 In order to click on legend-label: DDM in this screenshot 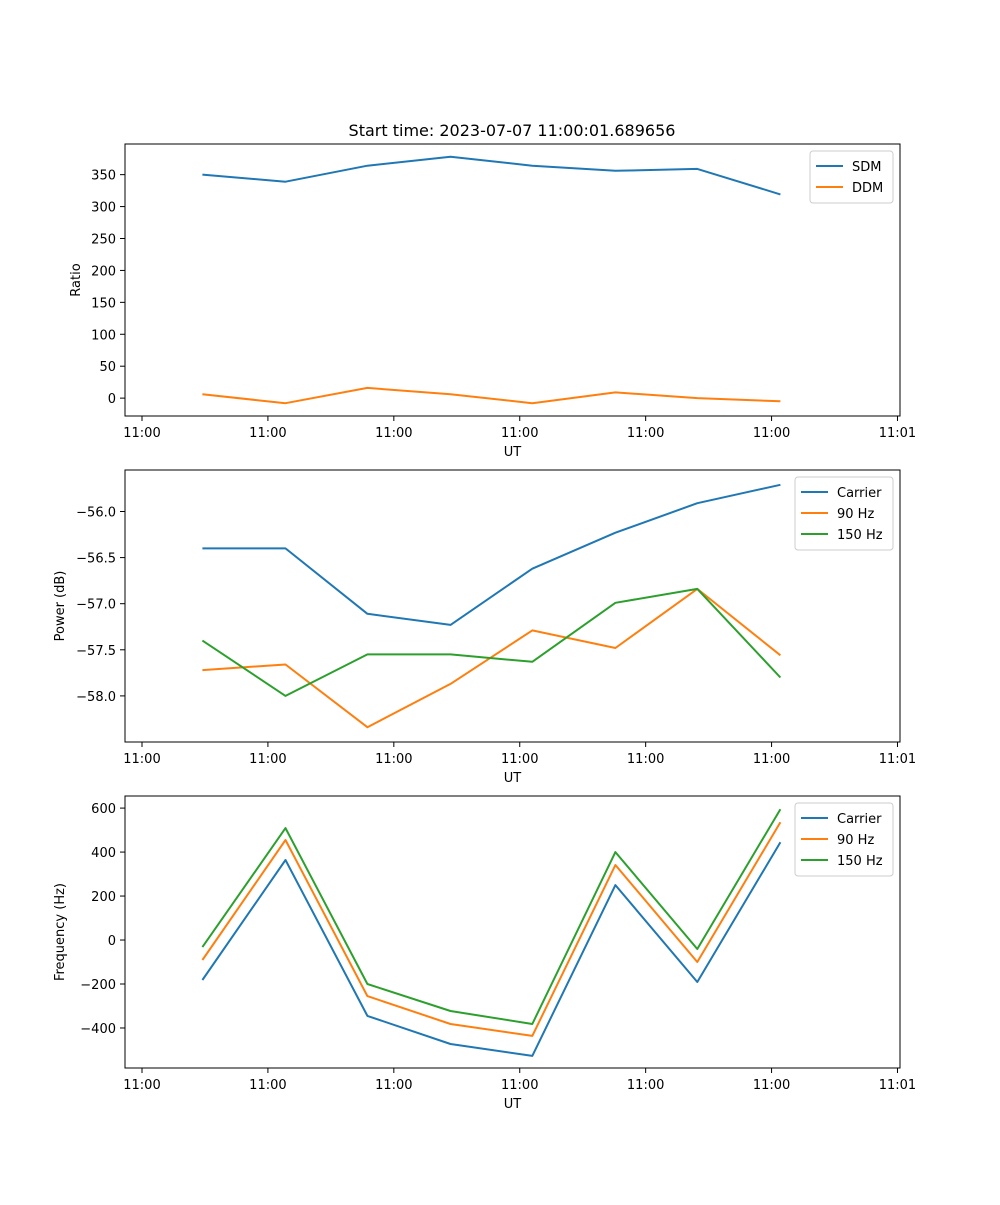, I will do `click(867, 188)`.